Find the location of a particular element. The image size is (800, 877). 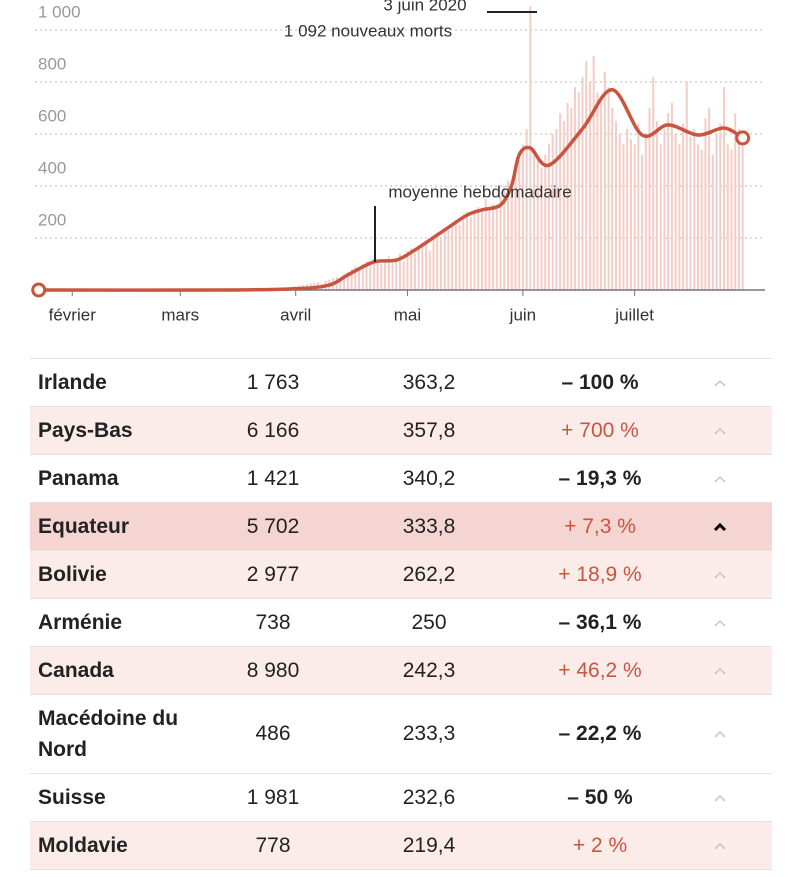

table-cell: 1 981 is located at coordinates (273, 797).